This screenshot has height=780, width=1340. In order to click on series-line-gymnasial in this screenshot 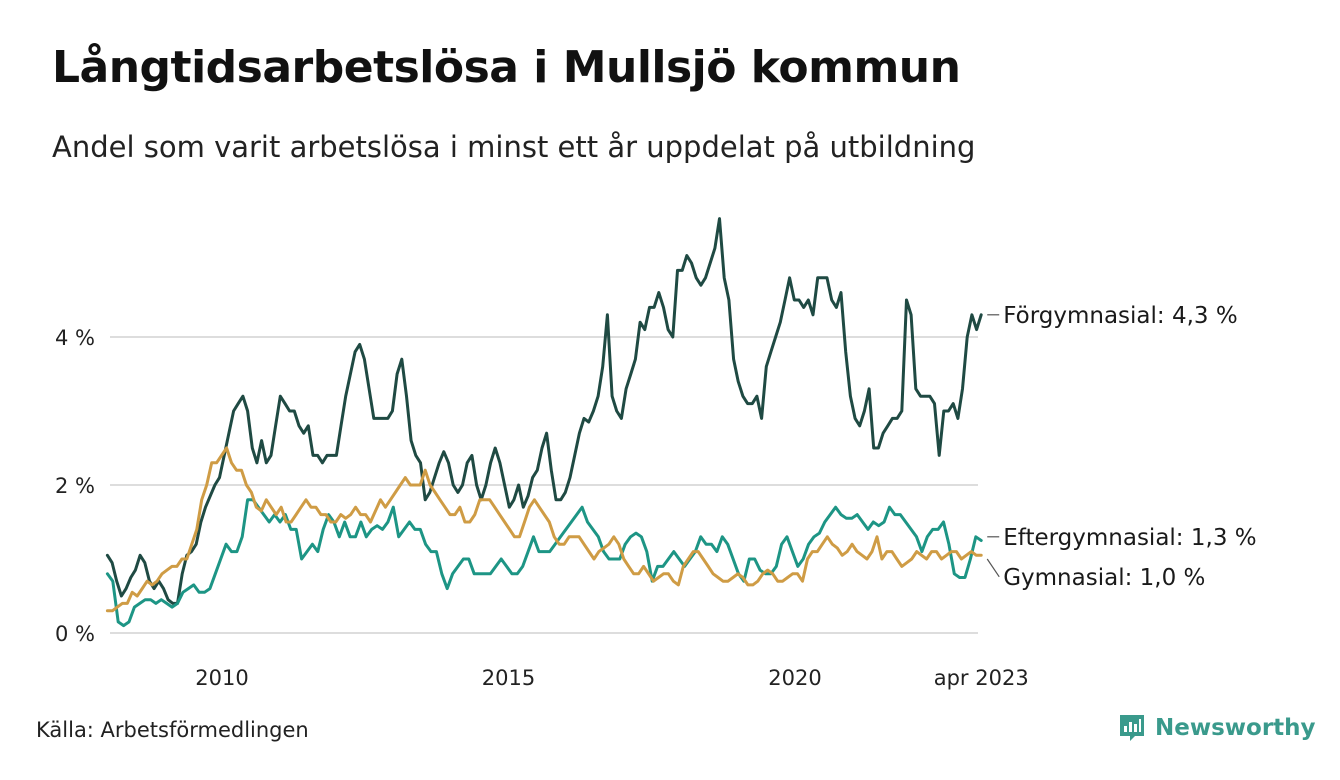, I will do `click(544, 529)`.